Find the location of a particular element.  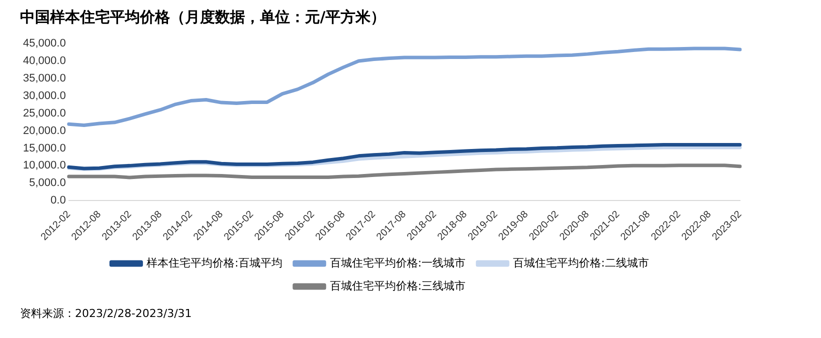

y-tick-label: 15,000.0 is located at coordinates (44, 148).